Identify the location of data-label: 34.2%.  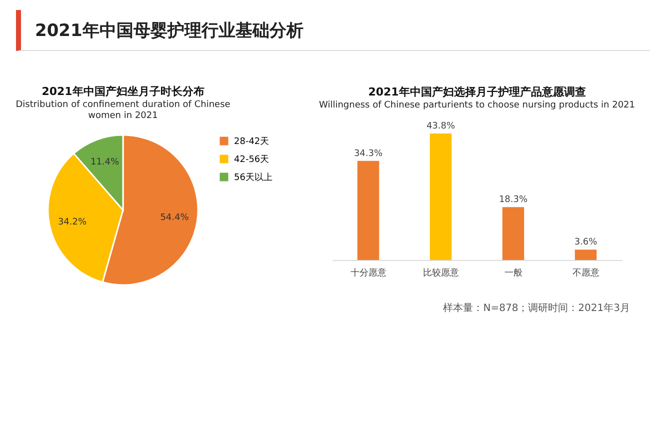
(72, 222).